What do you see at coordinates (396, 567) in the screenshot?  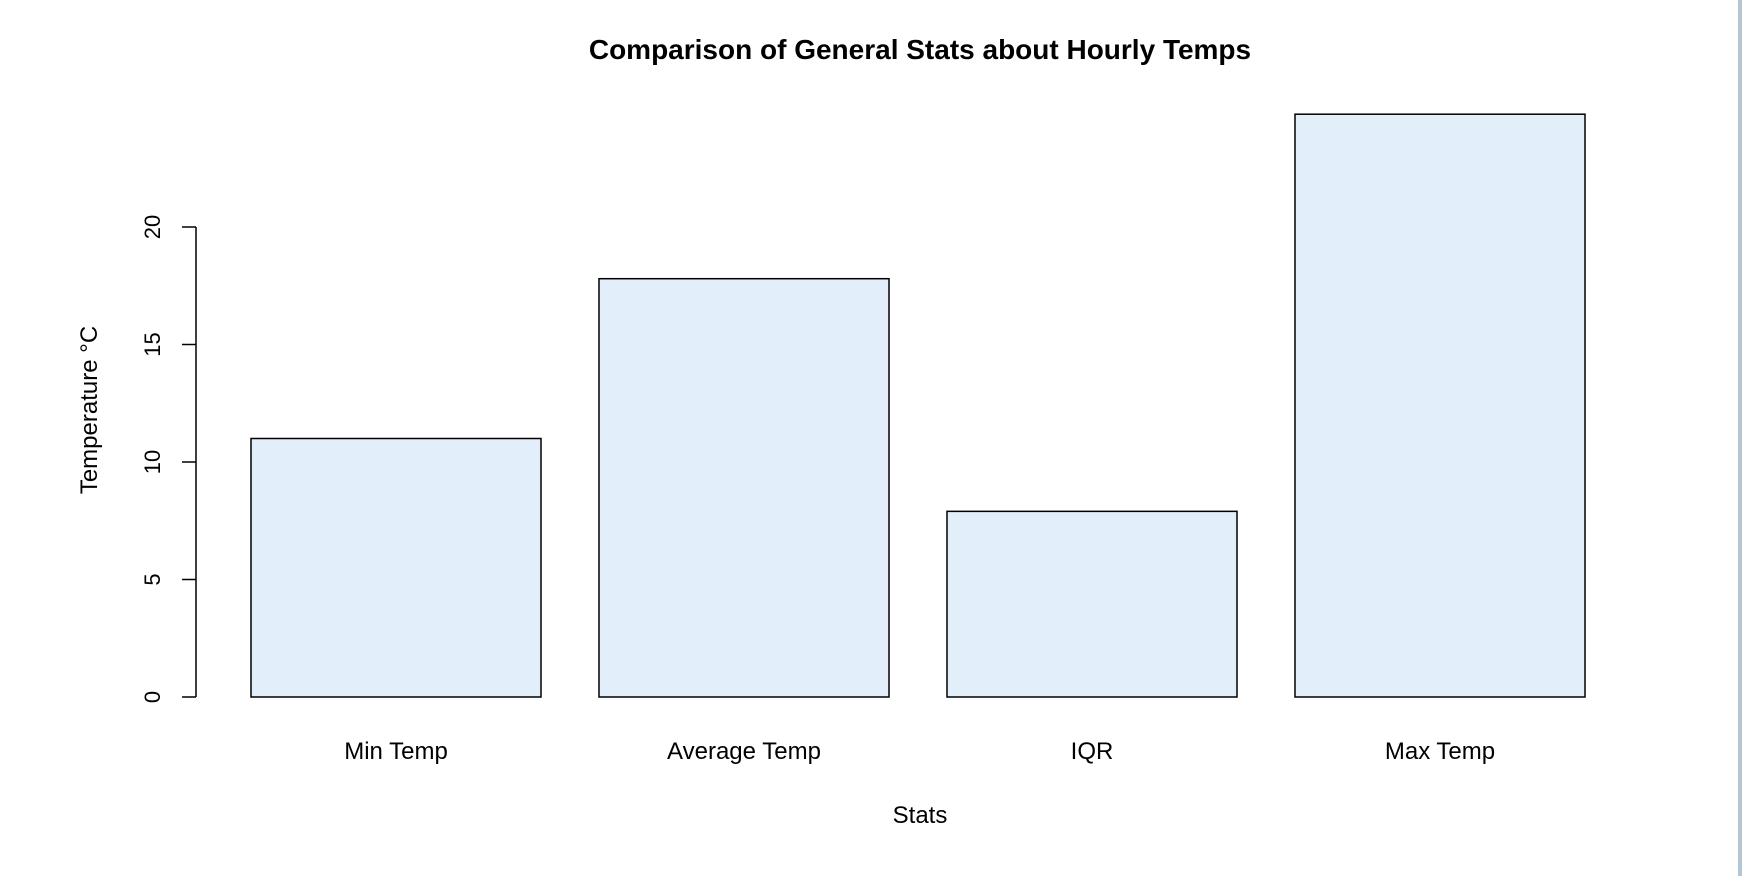 I see `bar-min-temp` at bounding box center [396, 567].